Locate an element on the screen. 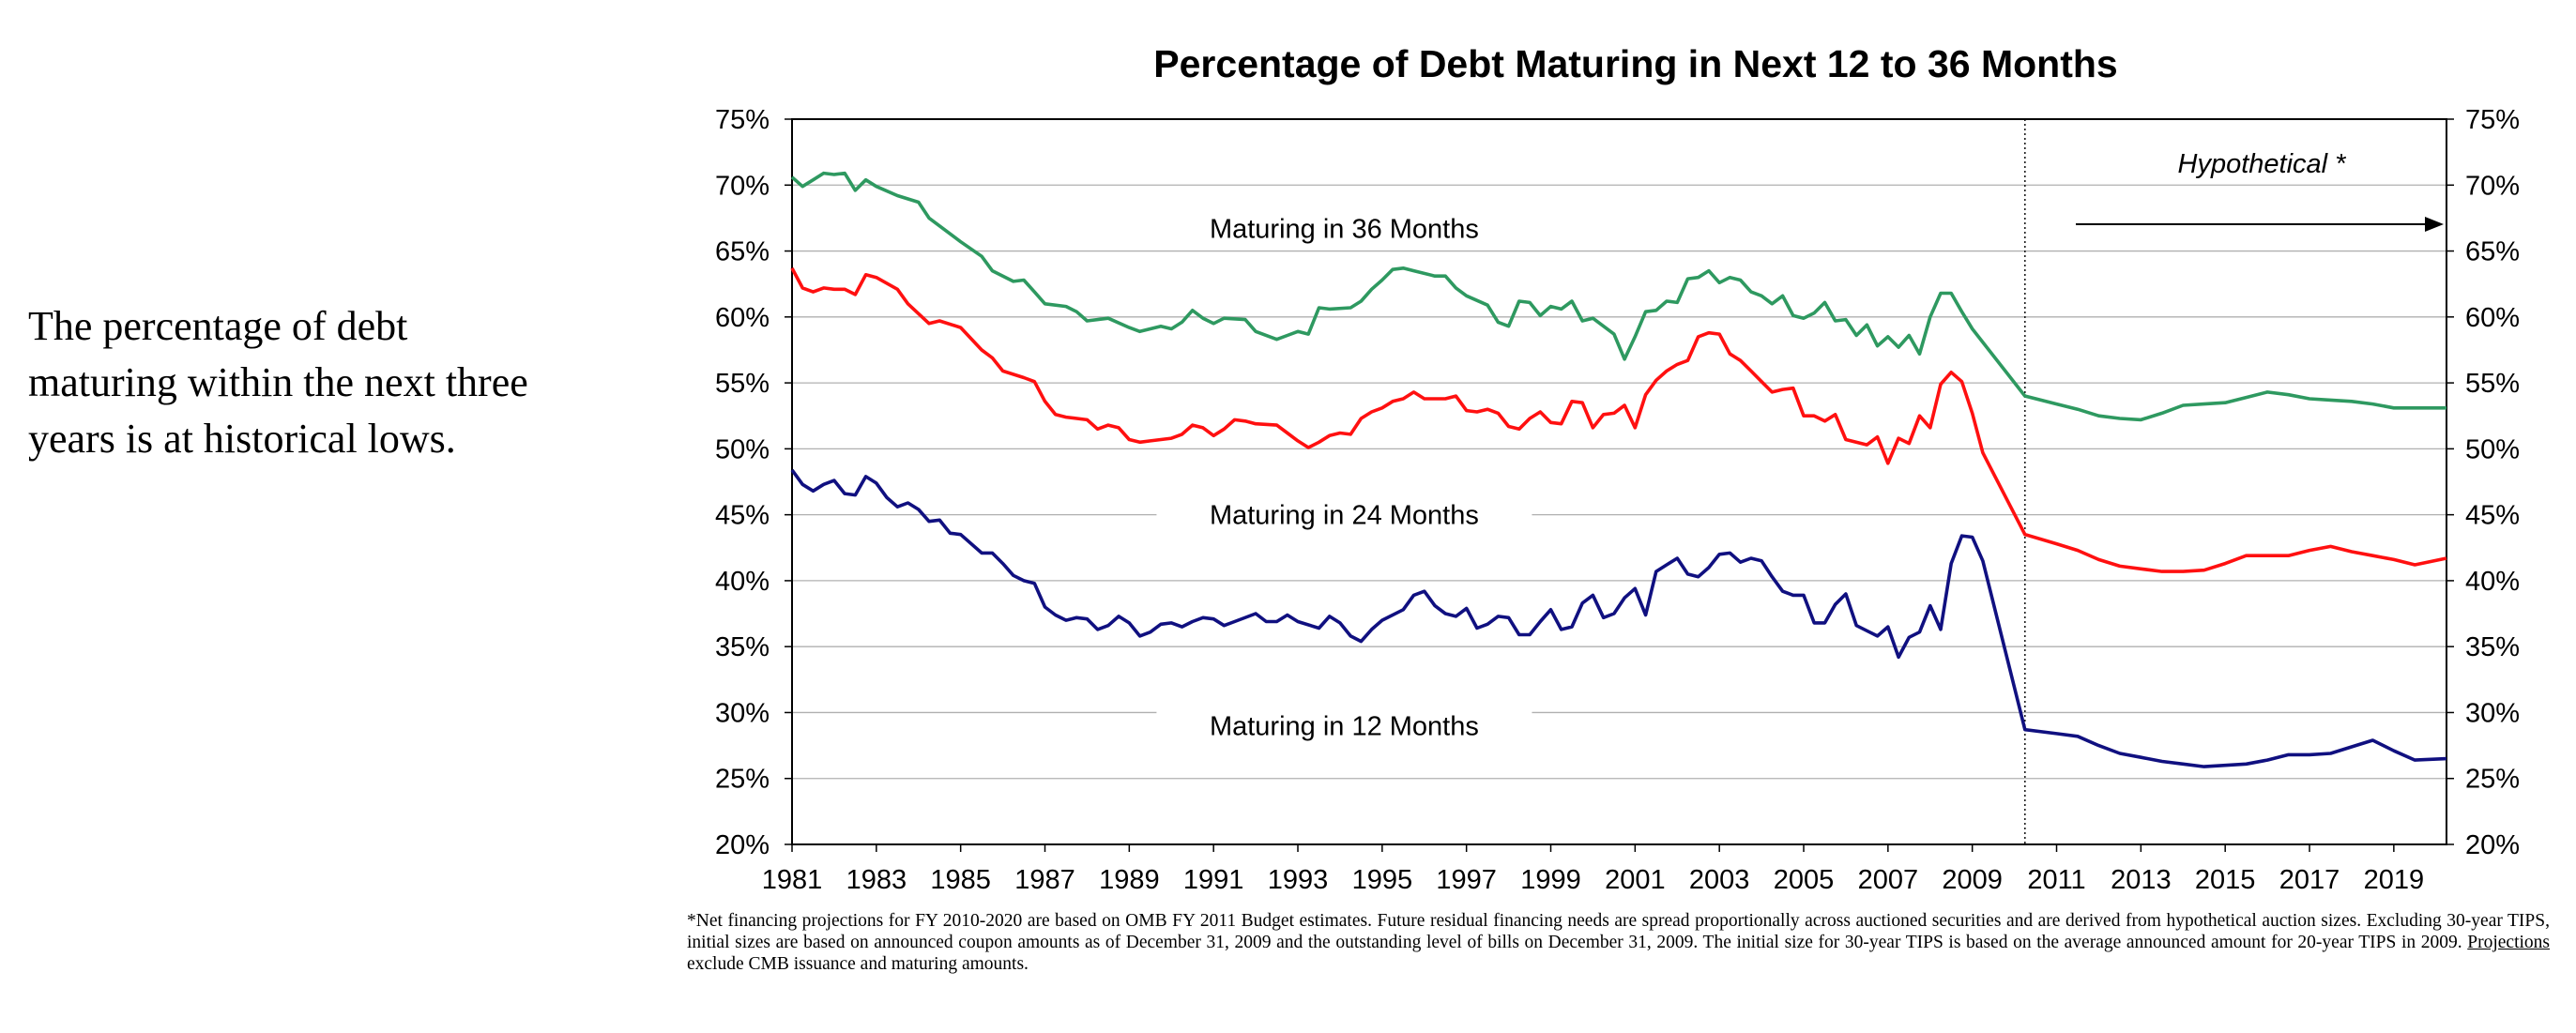  x-tick-label: 2007 is located at coordinates (1888, 880).